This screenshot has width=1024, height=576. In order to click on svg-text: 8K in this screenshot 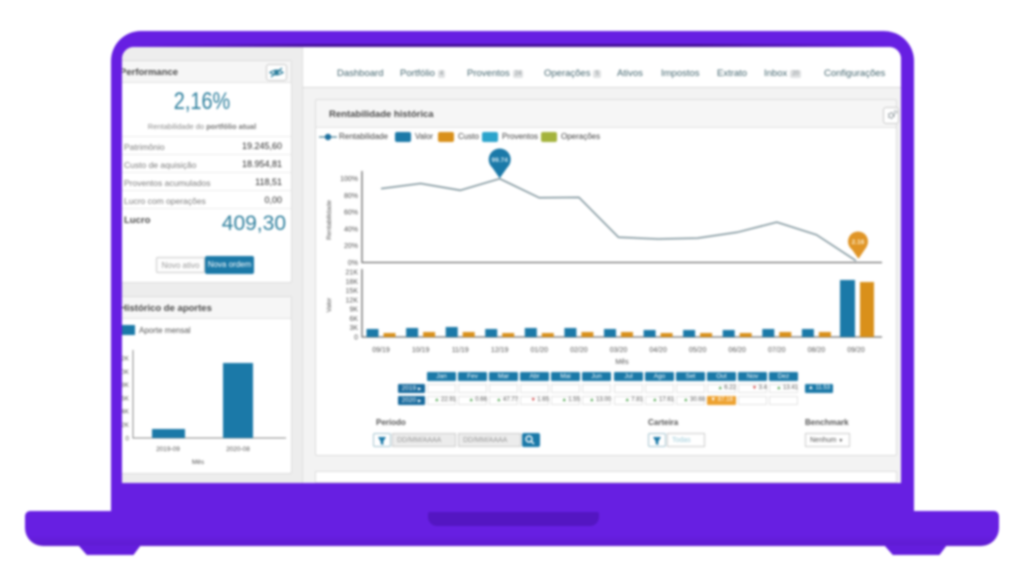, I will do `click(126, 385)`.